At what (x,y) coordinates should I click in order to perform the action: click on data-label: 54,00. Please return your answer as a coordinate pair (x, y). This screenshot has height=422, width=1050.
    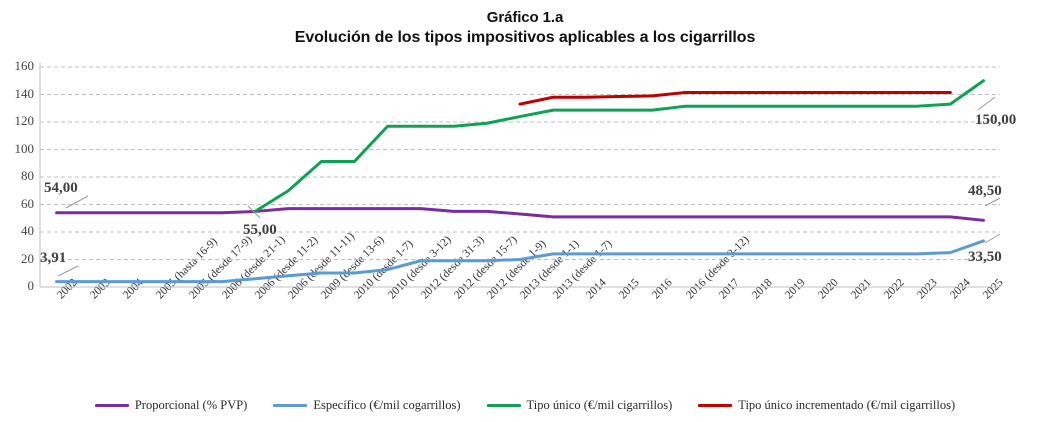
    Looking at the image, I should click on (61, 188).